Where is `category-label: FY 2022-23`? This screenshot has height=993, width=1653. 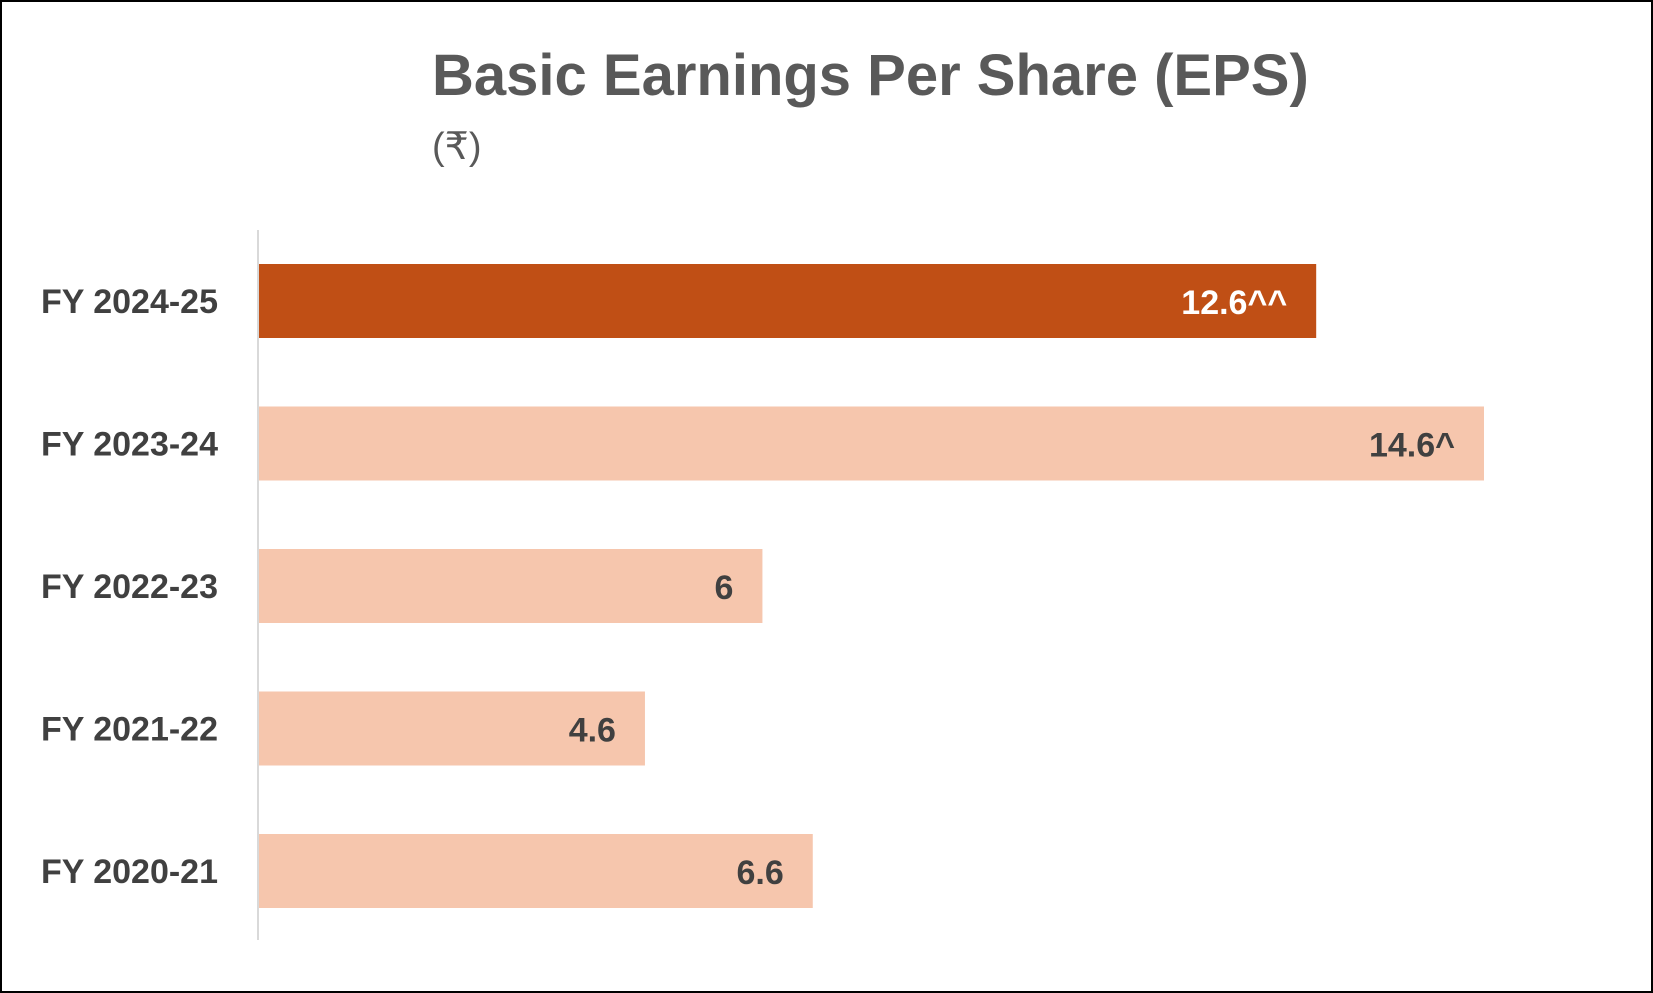 category-label: FY 2022-23 is located at coordinates (129, 587).